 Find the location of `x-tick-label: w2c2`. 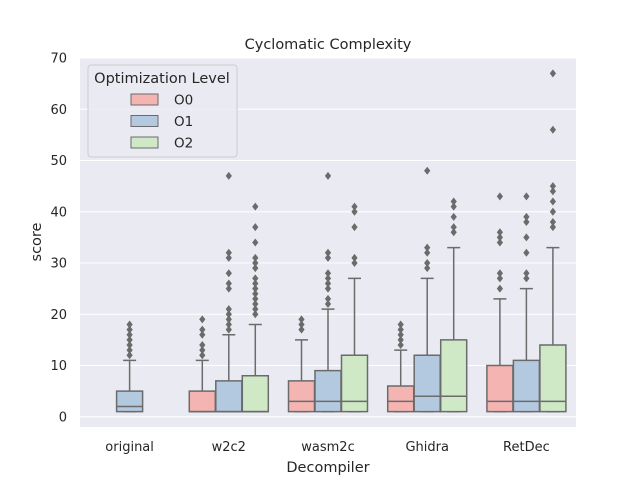

x-tick-label: w2c2 is located at coordinates (229, 447).